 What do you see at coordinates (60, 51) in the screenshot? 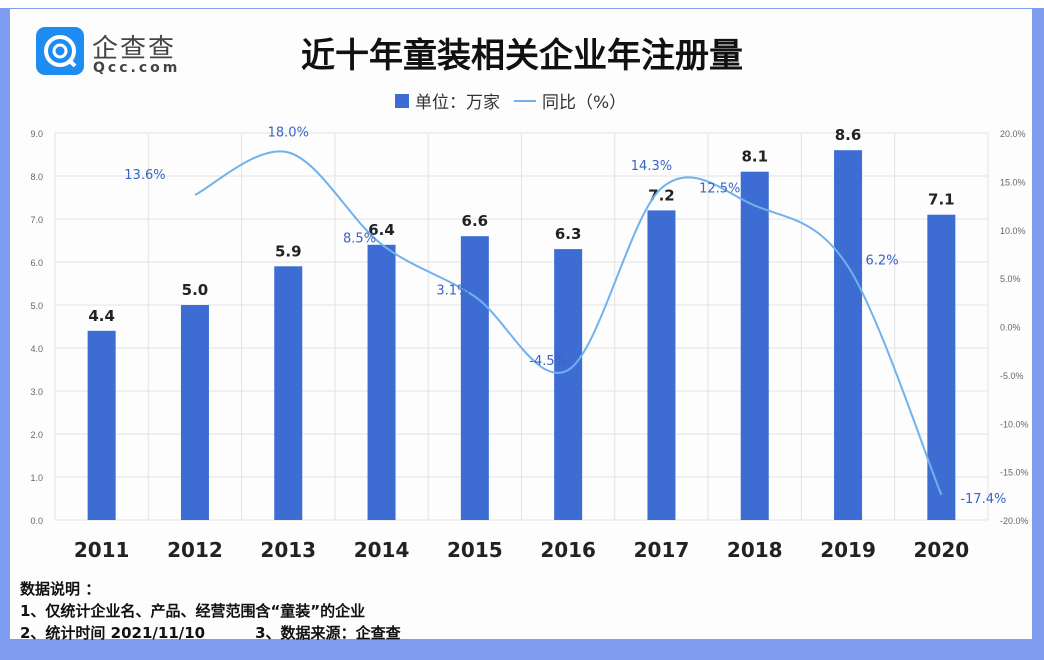
I see `qcc-logo-icon` at bounding box center [60, 51].